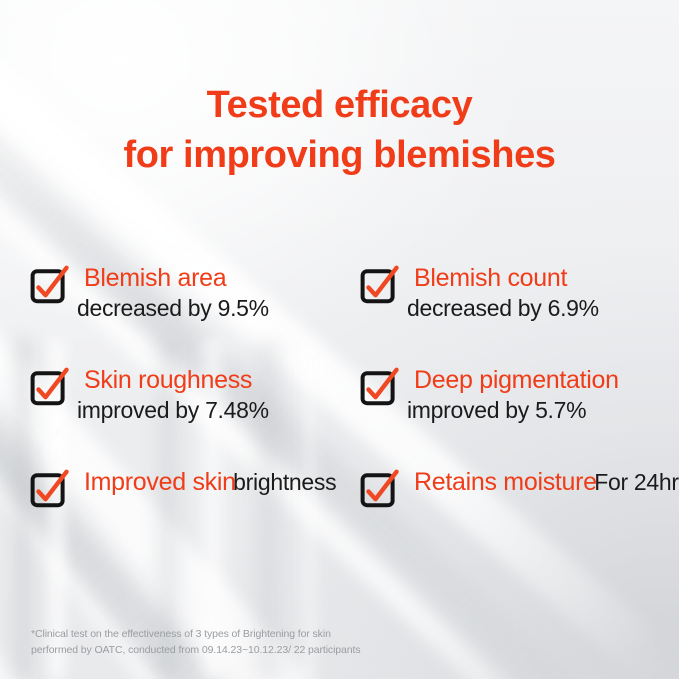  I want to click on feature-text: Blemish count decreased by 6.9%, so click(543, 292).